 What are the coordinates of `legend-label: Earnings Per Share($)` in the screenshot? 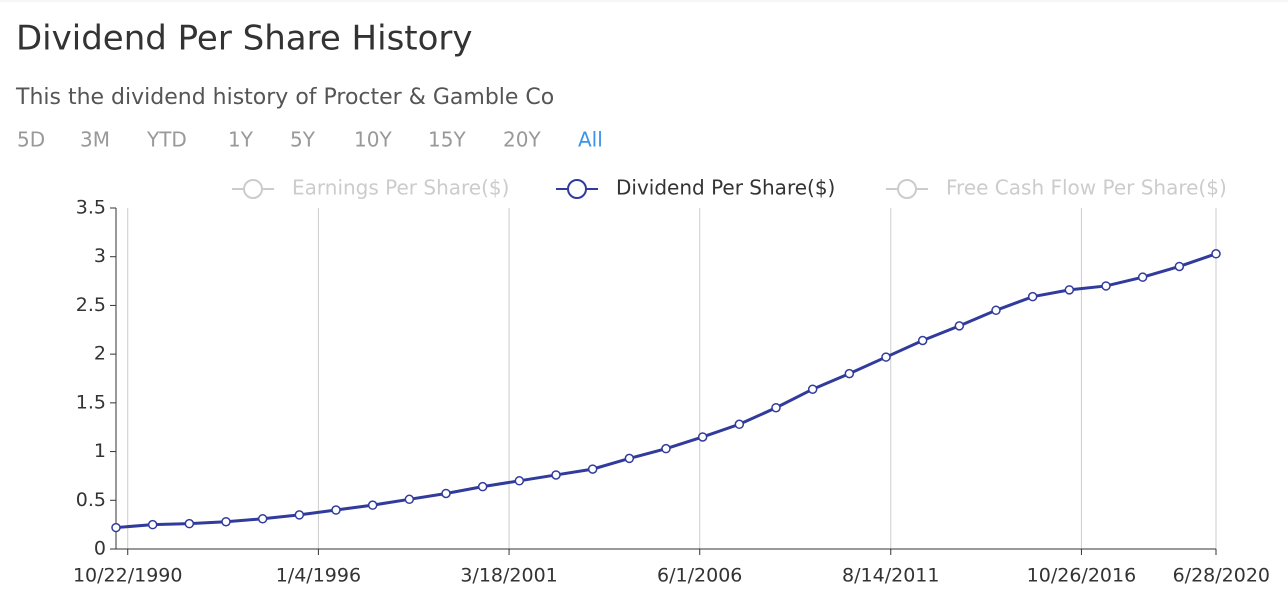 It's located at (400, 188).